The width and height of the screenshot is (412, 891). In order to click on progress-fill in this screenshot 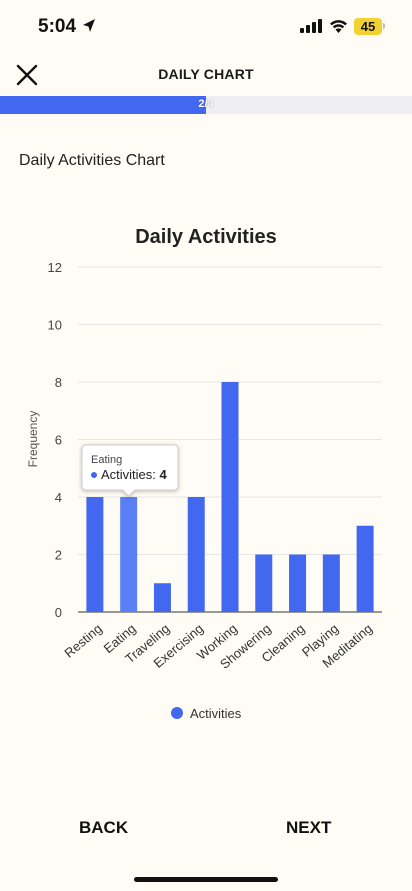, I will do `click(103, 105)`.